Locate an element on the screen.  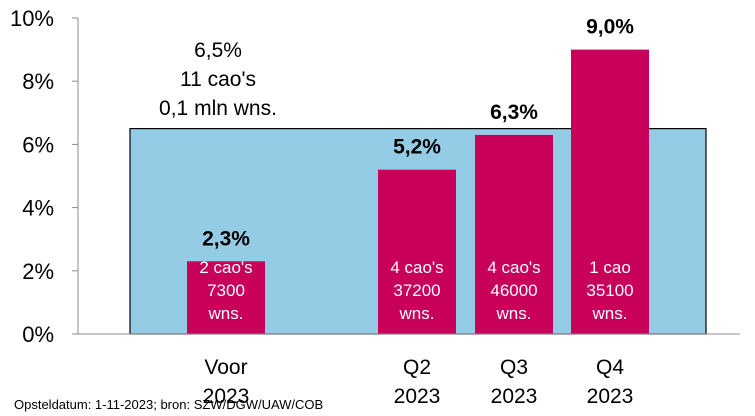
x-category-label: Q4 is located at coordinates (610, 367).